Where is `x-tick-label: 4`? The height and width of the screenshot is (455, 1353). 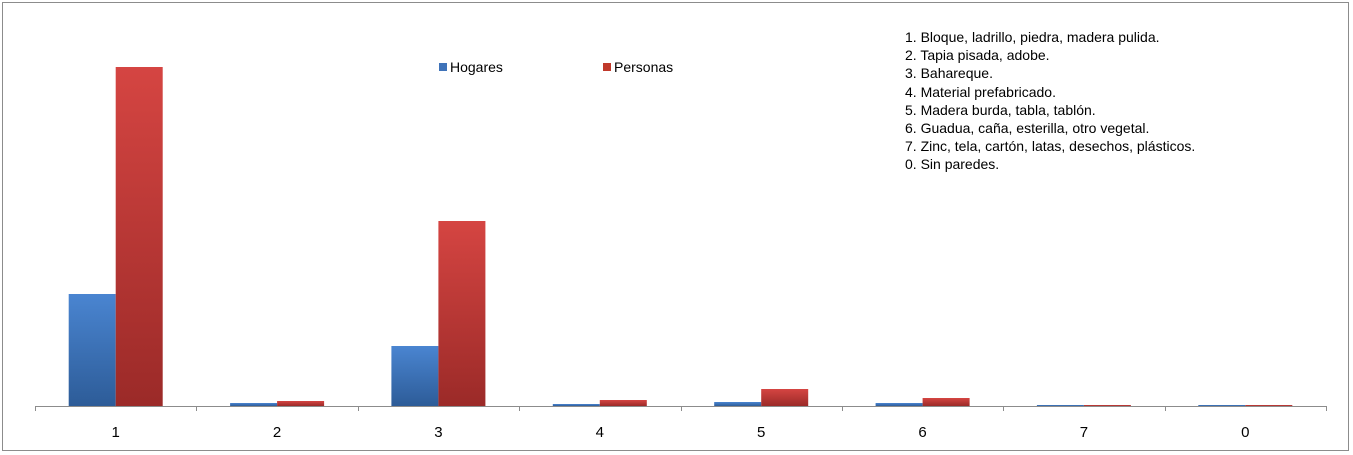
x-tick-label: 4 is located at coordinates (600, 432).